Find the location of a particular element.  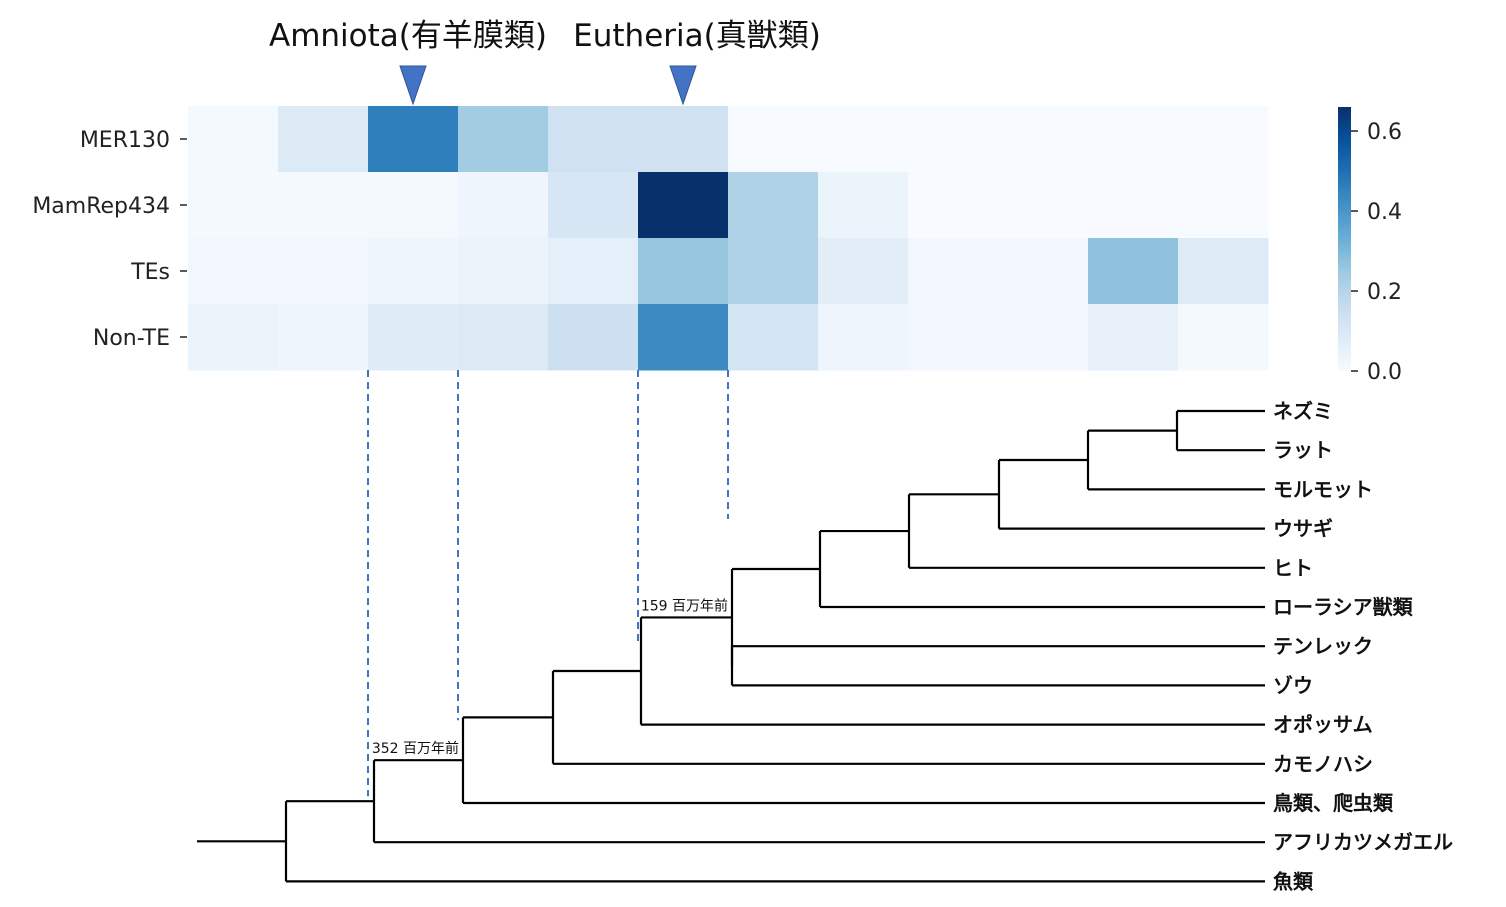

tree-leaf-label: ヒト is located at coordinates (1293, 568).